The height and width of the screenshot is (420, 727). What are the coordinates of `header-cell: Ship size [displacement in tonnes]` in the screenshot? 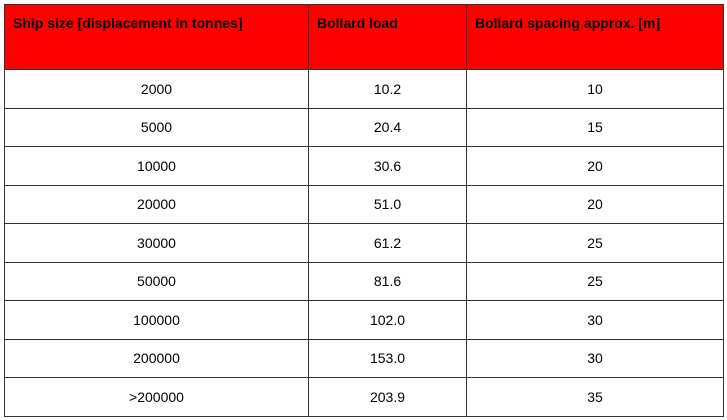 It's located at (156, 37).